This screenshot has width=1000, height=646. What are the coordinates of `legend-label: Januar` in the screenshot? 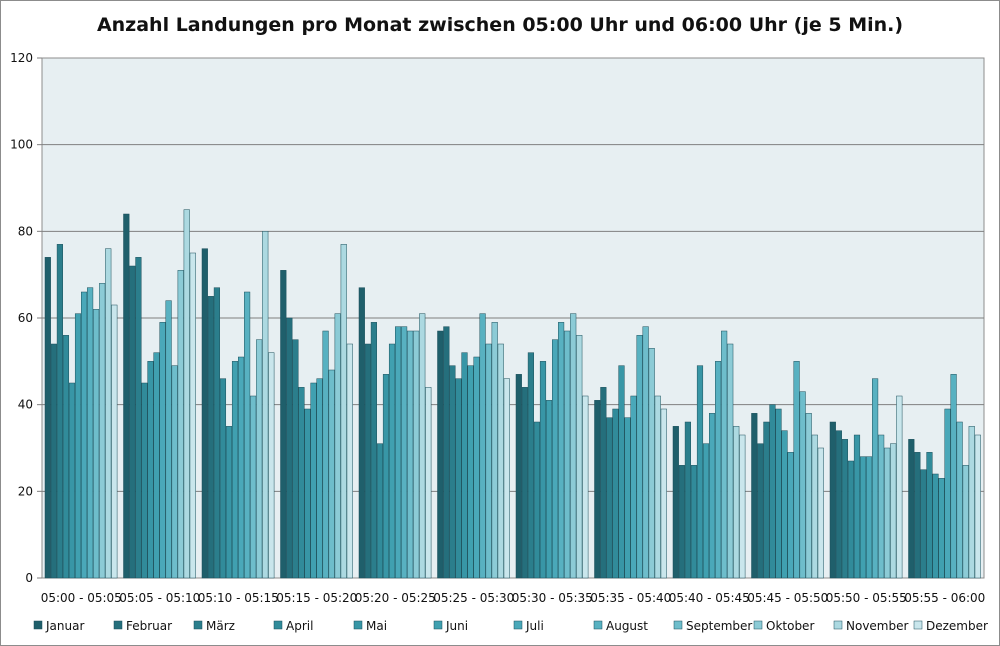 It's located at (64, 626).